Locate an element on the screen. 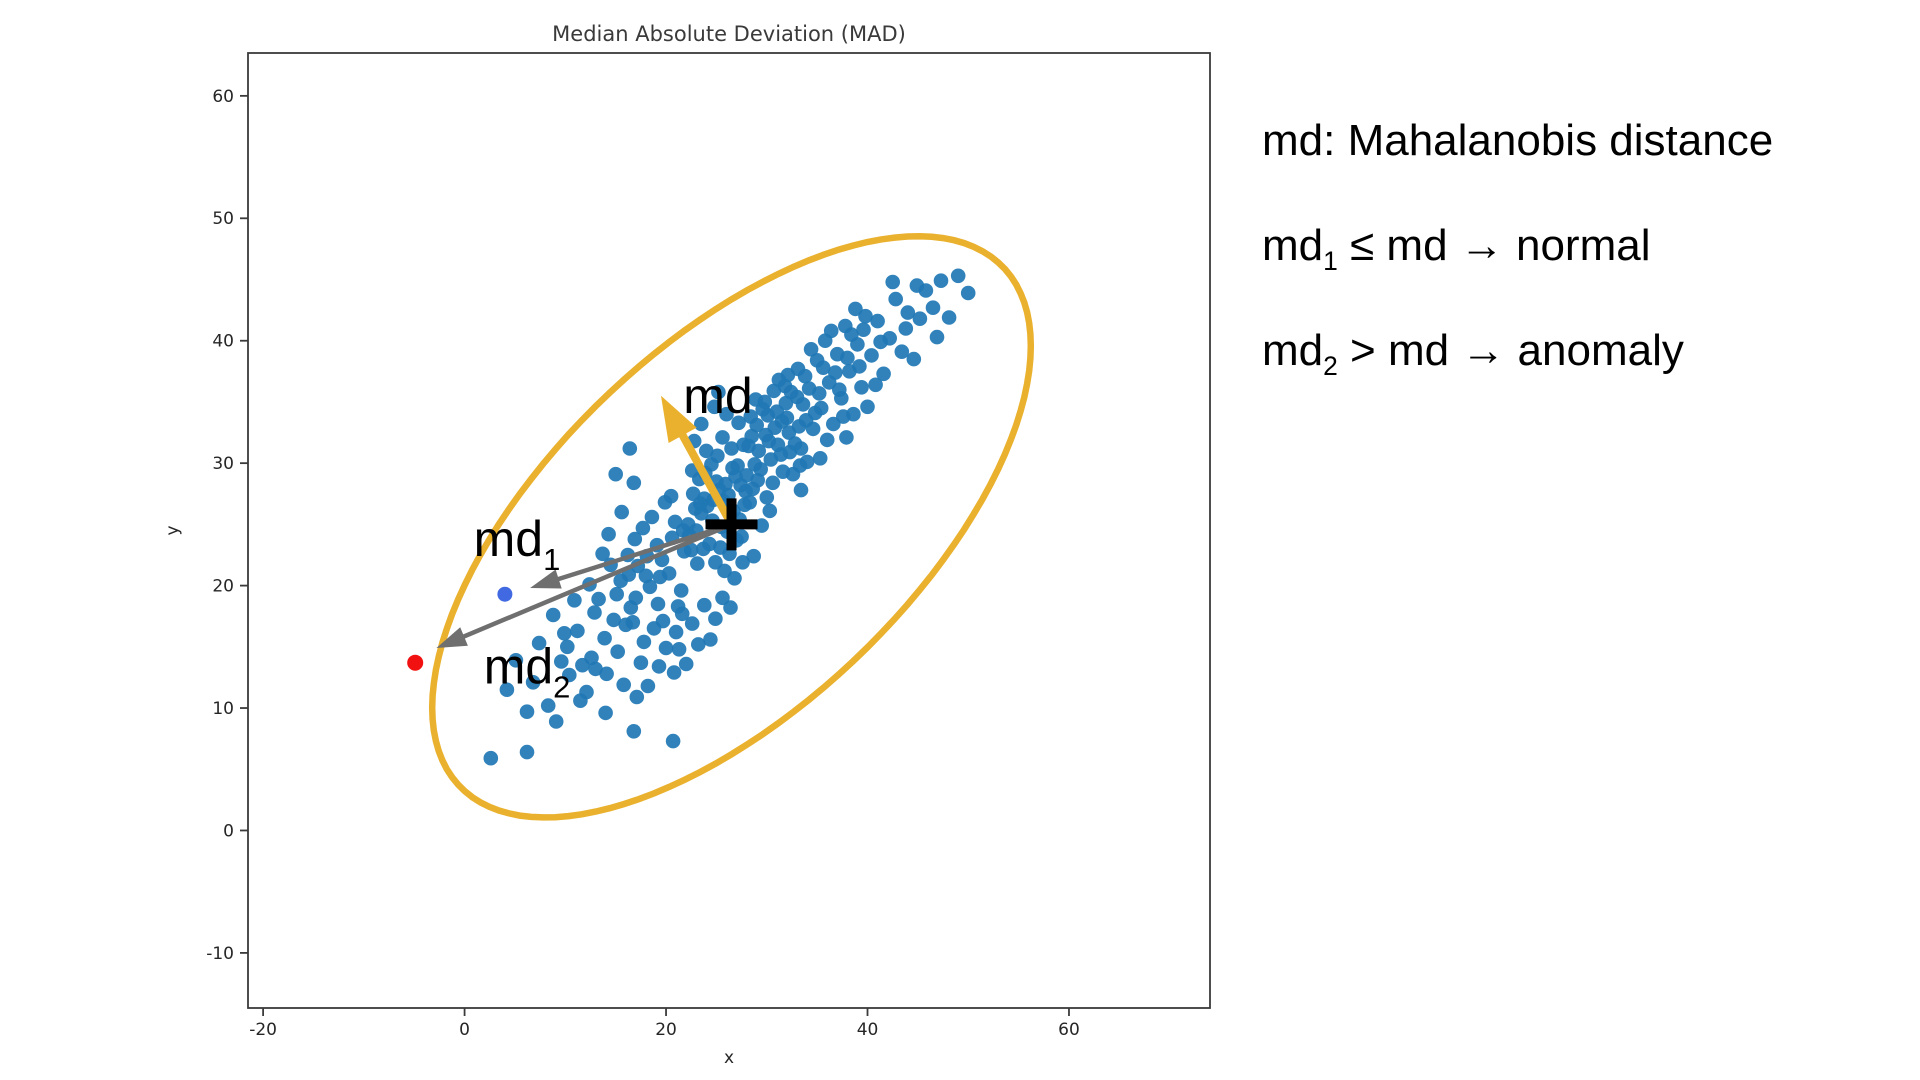 This screenshot has width=1920, height=1080. arrow-md-head is located at coordinates (679, 419).